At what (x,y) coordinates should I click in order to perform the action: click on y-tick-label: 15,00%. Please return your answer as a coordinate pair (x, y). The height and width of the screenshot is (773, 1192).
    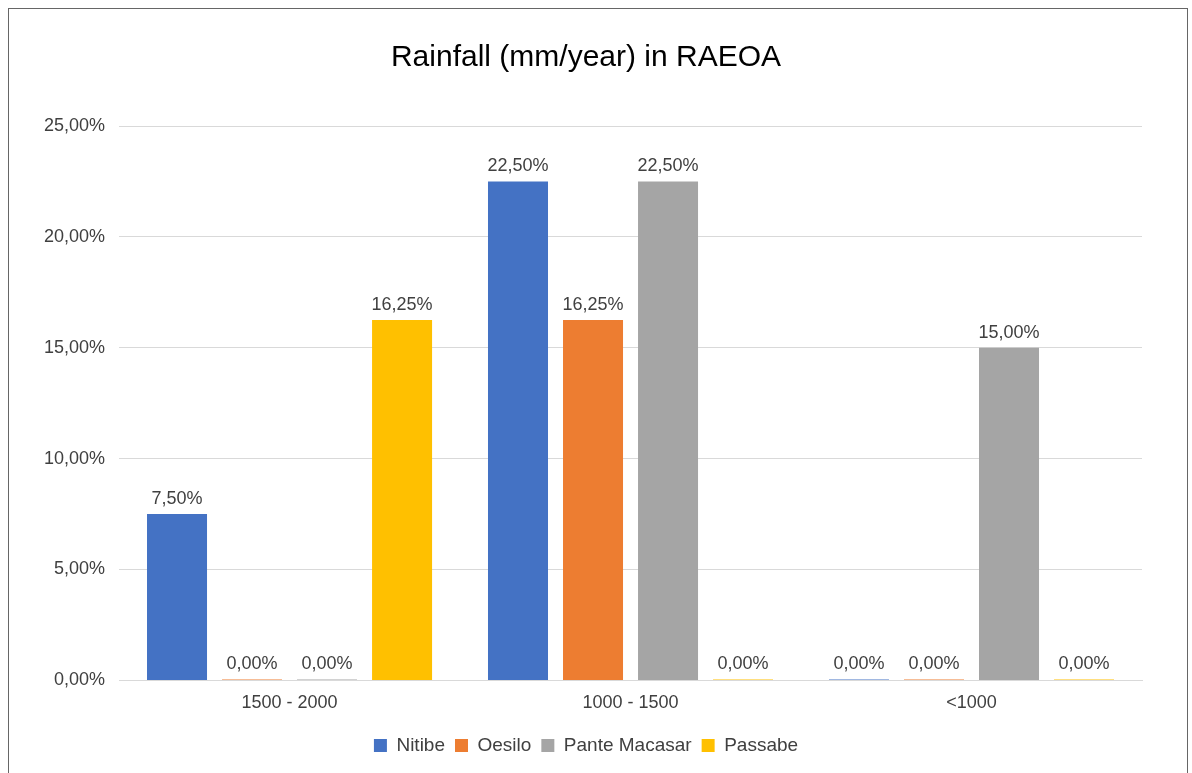
    Looking at the image, I should click on (74, 346).